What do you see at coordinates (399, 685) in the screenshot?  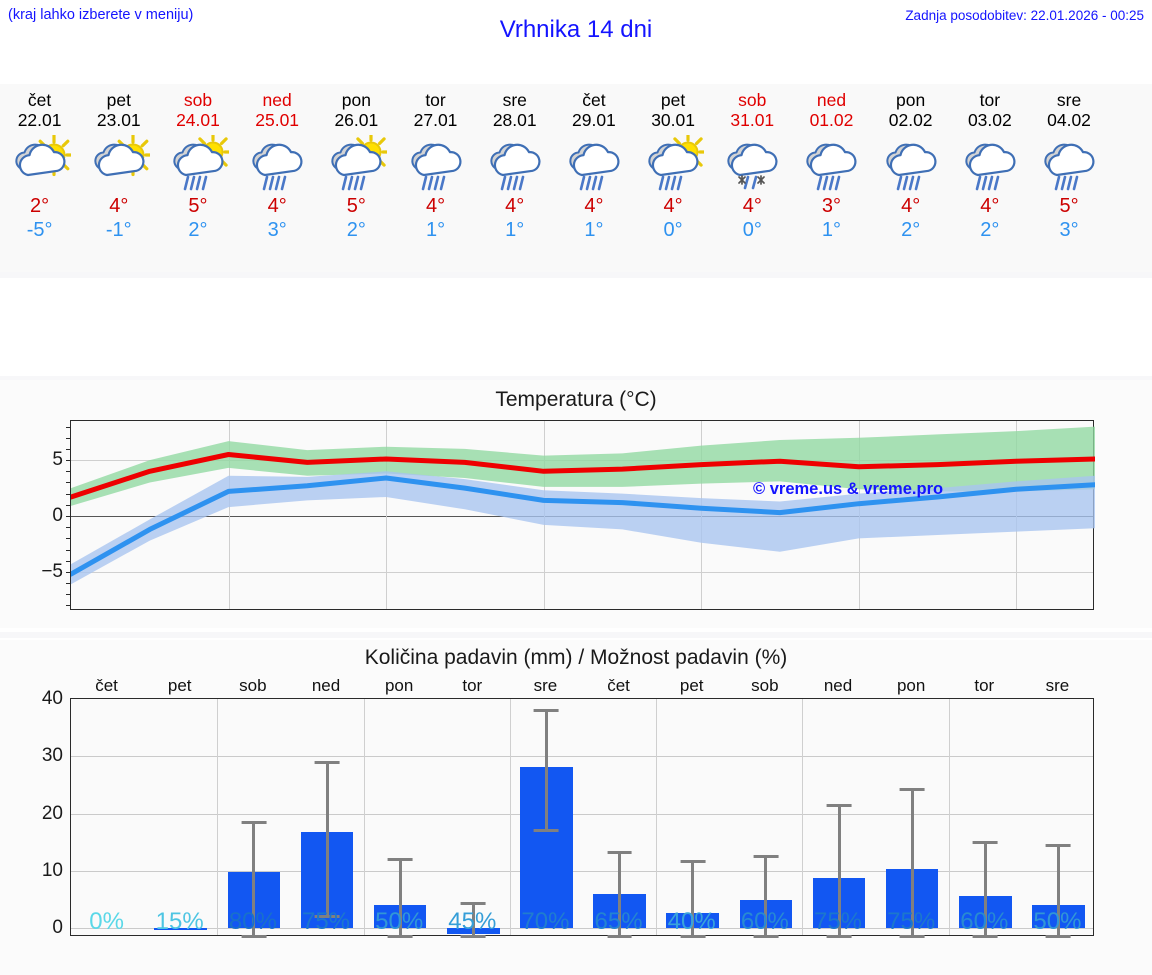 I see `prec-day-label: pon` at bounding box center [399, 685].